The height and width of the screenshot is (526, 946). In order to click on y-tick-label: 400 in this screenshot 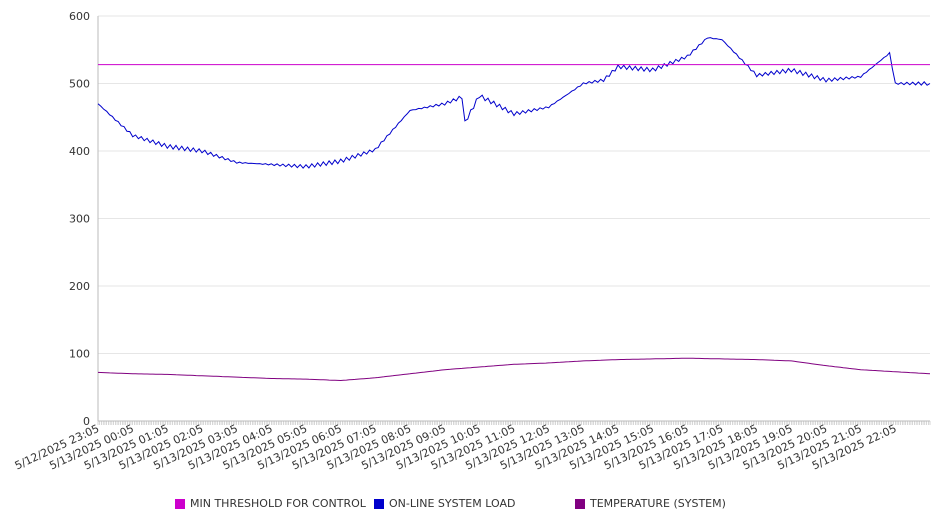, I will do `click(79, 151)`.